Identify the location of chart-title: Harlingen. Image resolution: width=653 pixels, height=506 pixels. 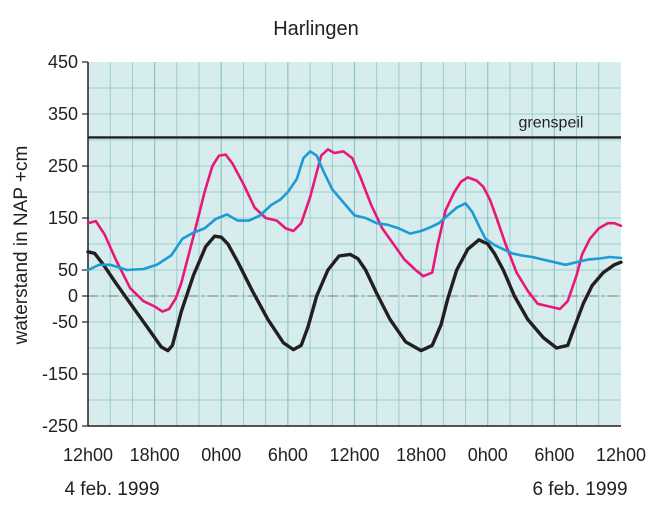
(316, 29).